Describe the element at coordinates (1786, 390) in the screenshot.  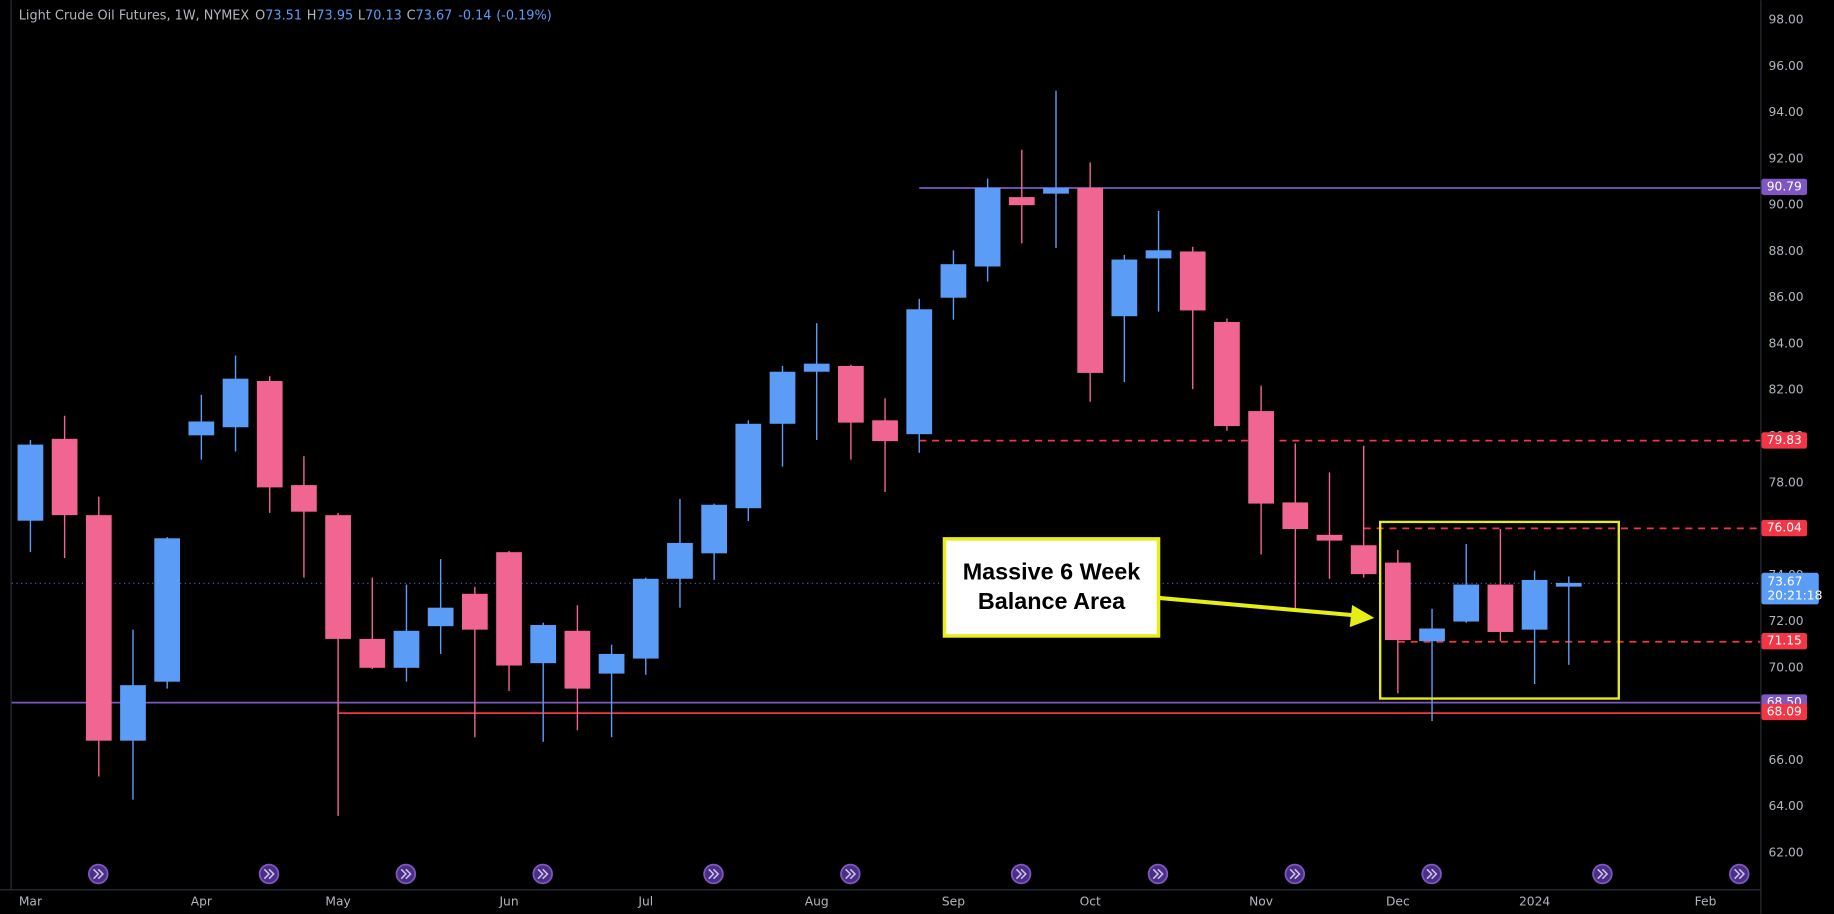
I see `y-tick-label: 82.00` at that location.